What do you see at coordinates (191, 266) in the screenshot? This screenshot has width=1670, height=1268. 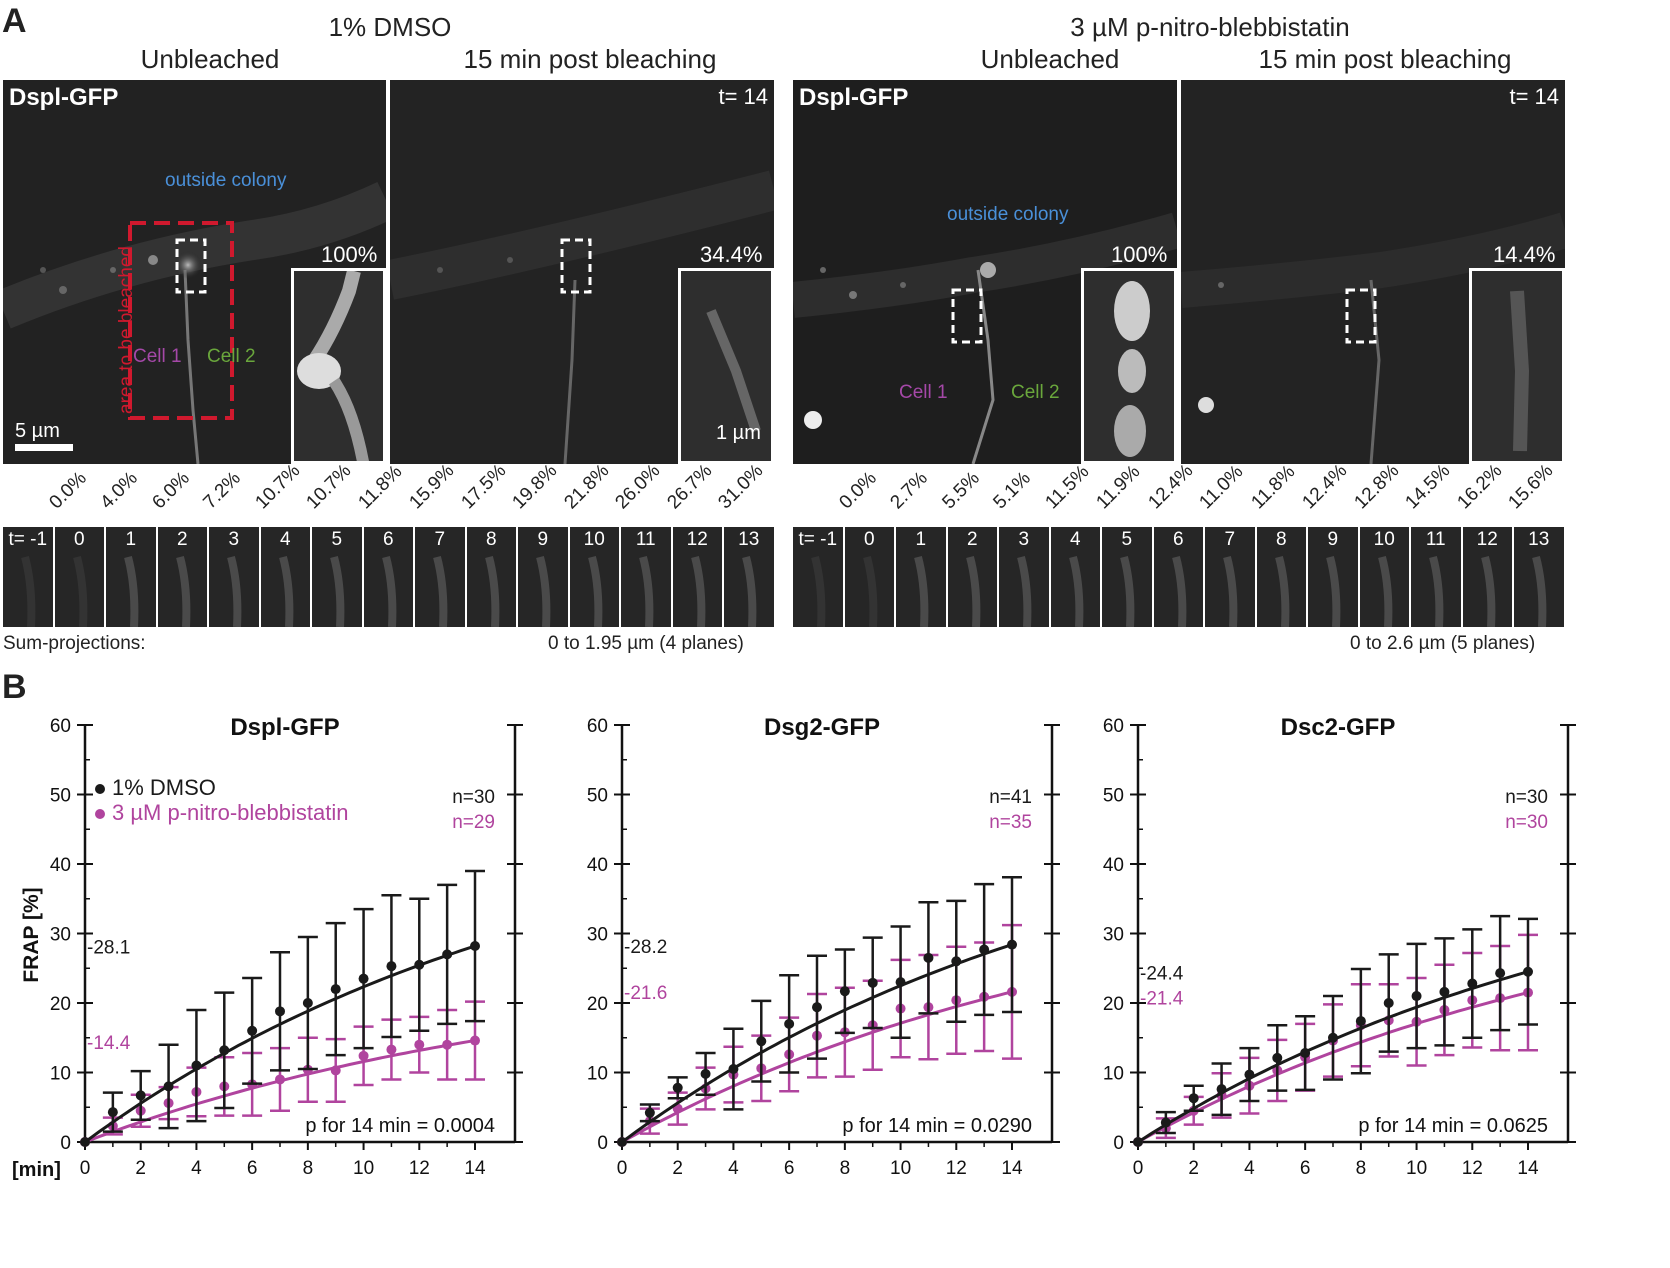 I see `roi-box` at bounding box center [191, 266].